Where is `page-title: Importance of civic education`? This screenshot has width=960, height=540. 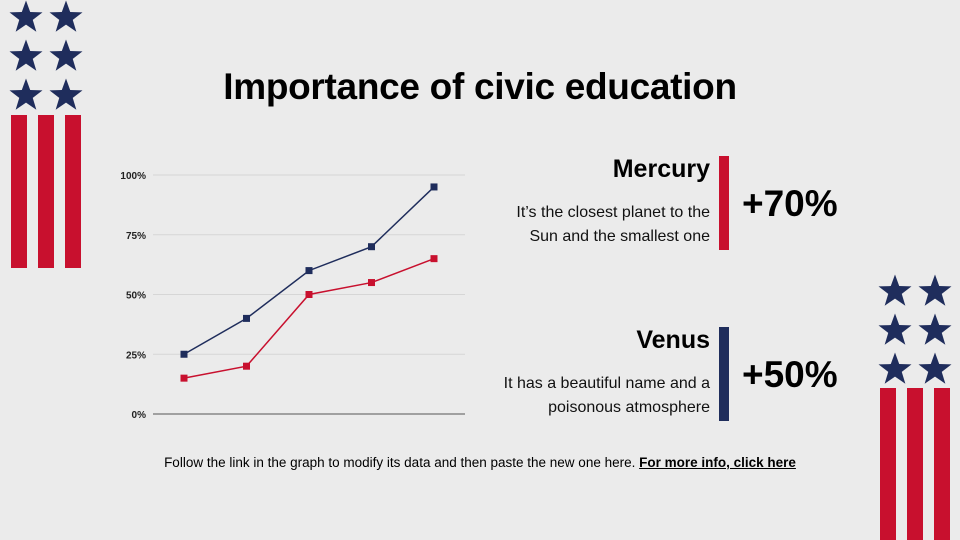 page-title: Importance of civic education is located at coordinates (480, 86).